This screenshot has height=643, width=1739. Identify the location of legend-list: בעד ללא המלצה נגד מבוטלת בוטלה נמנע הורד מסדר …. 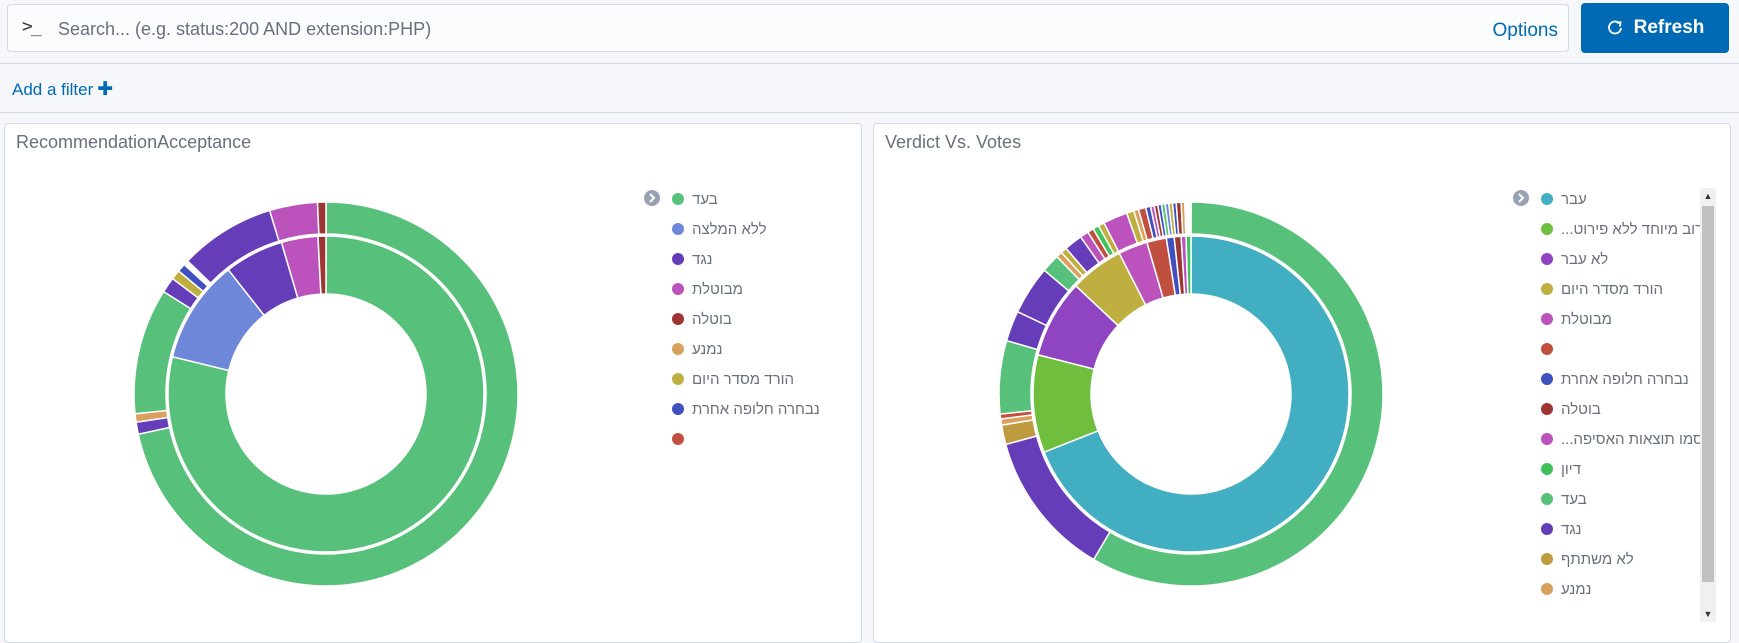
(766, 319).